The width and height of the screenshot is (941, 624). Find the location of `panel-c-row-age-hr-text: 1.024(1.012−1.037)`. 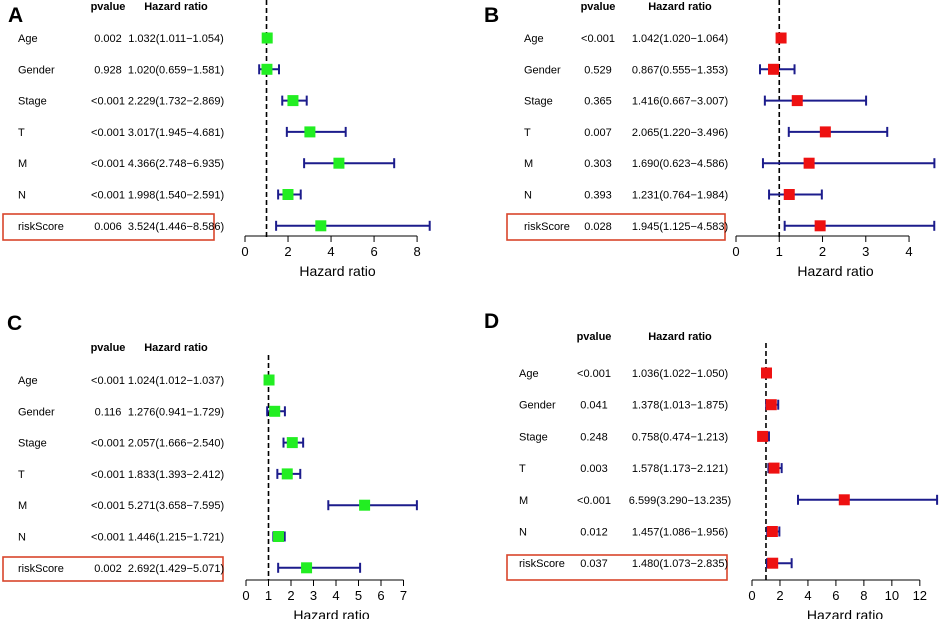

panel-c-row-age-hr-text: 1.024(1.012−1.037) is located at coordinates (176, 381).